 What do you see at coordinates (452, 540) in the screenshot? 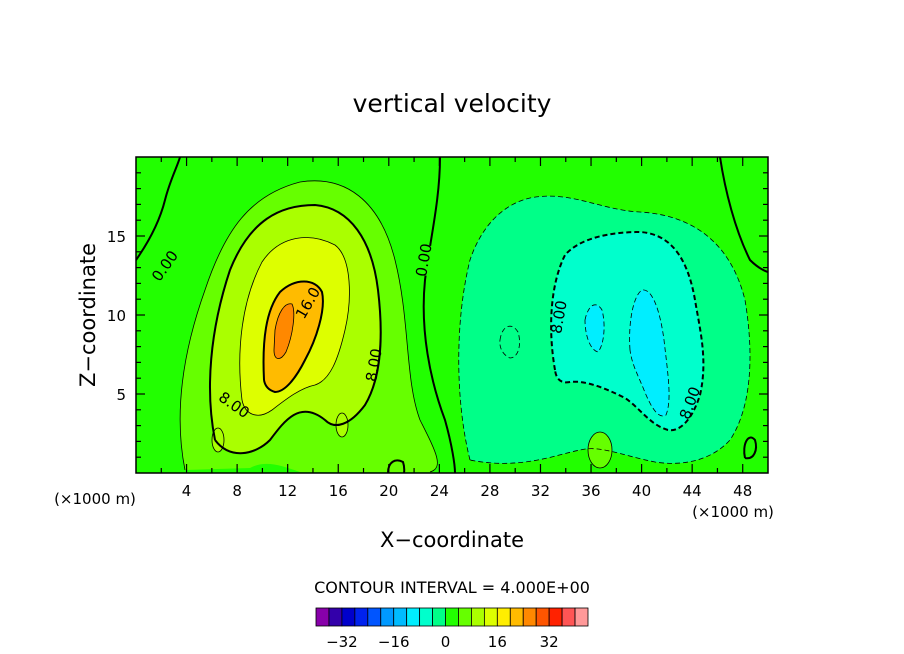
I see `x-axis-title: X−coordinate` at bounding box center [452, 540].